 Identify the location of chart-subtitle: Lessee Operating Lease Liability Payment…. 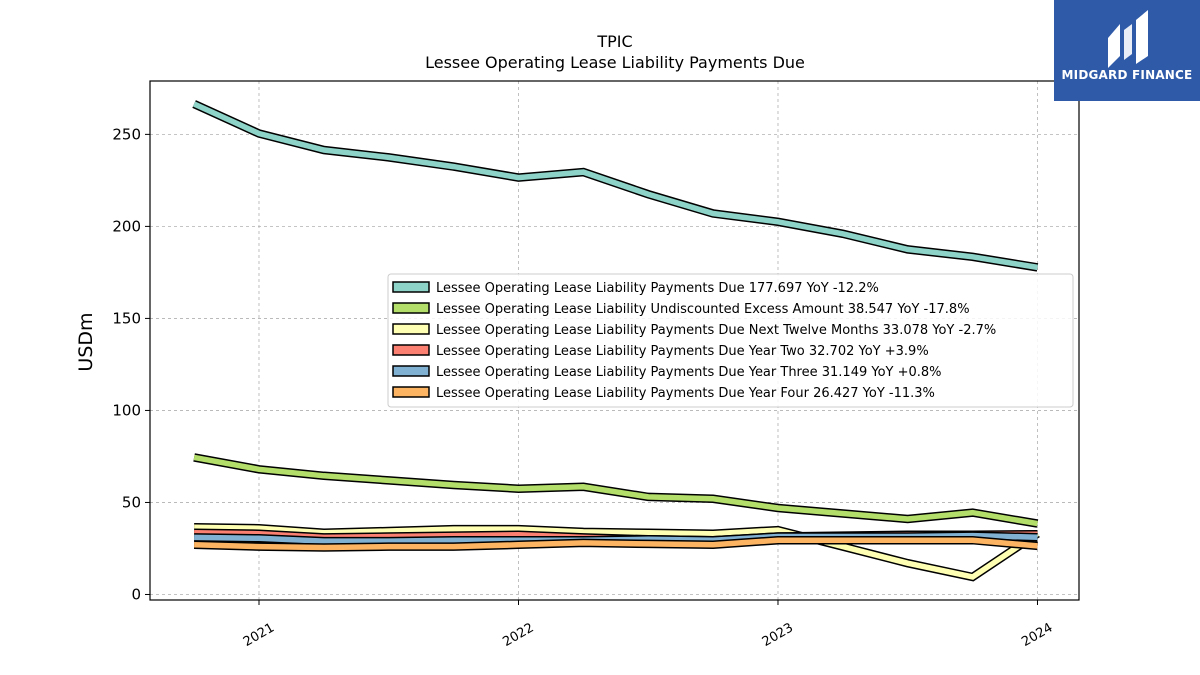
(615, 62).